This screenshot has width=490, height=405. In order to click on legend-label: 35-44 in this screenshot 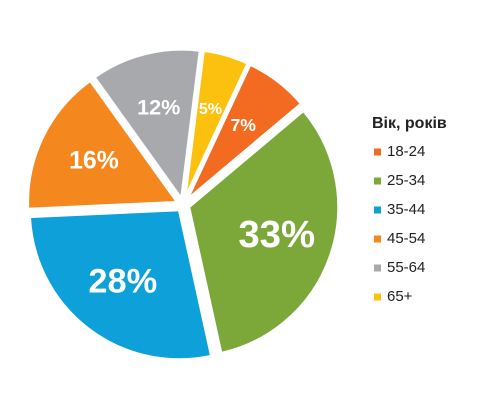, I will do `click(406, 209)`.